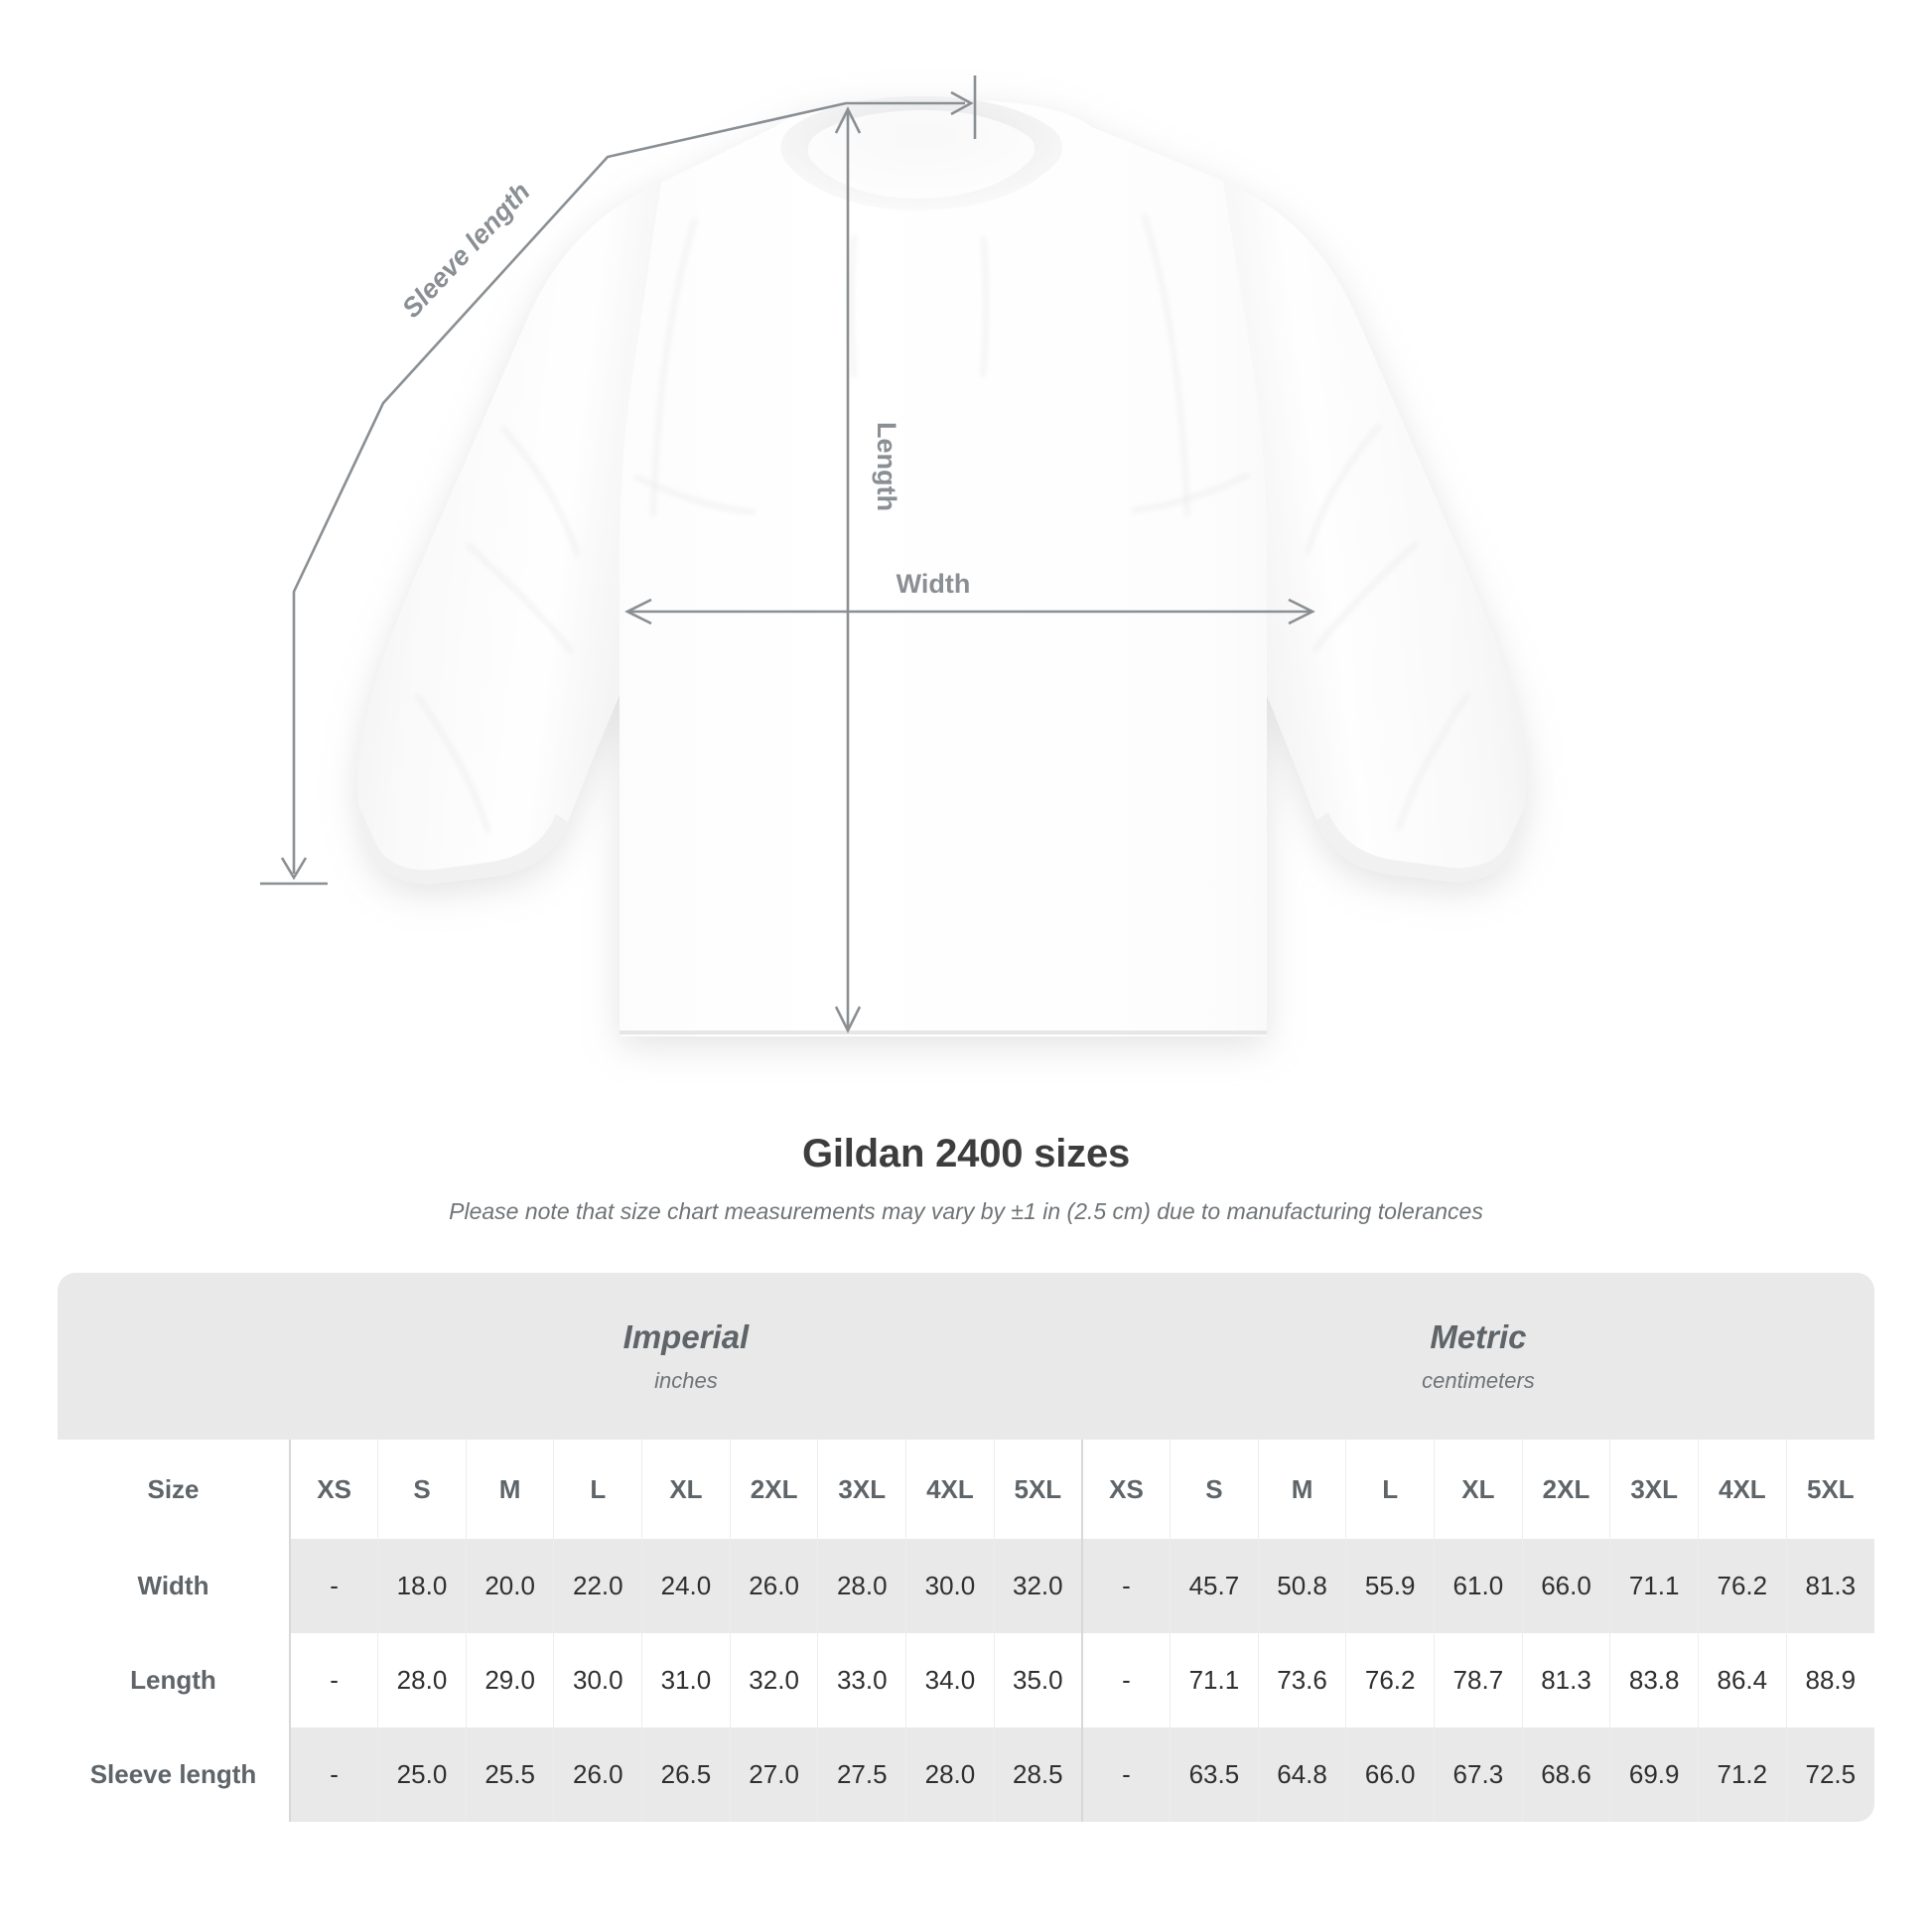  Describe the element at coordinates (1654, 1489) in the screenshot. I see `size-header-cell-metric-3xl: 3XL` at that location.